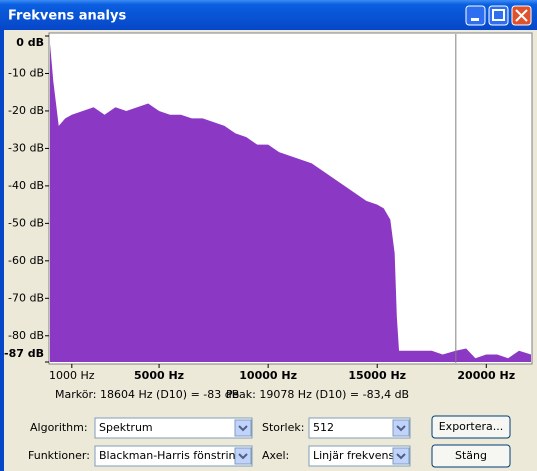 Image resolution: width=537 pixels, height=471 pixels. Describe the element at coordinates (354, 455) in the screenshot. I see `combobox-value: Linjär frekvens` at that location.